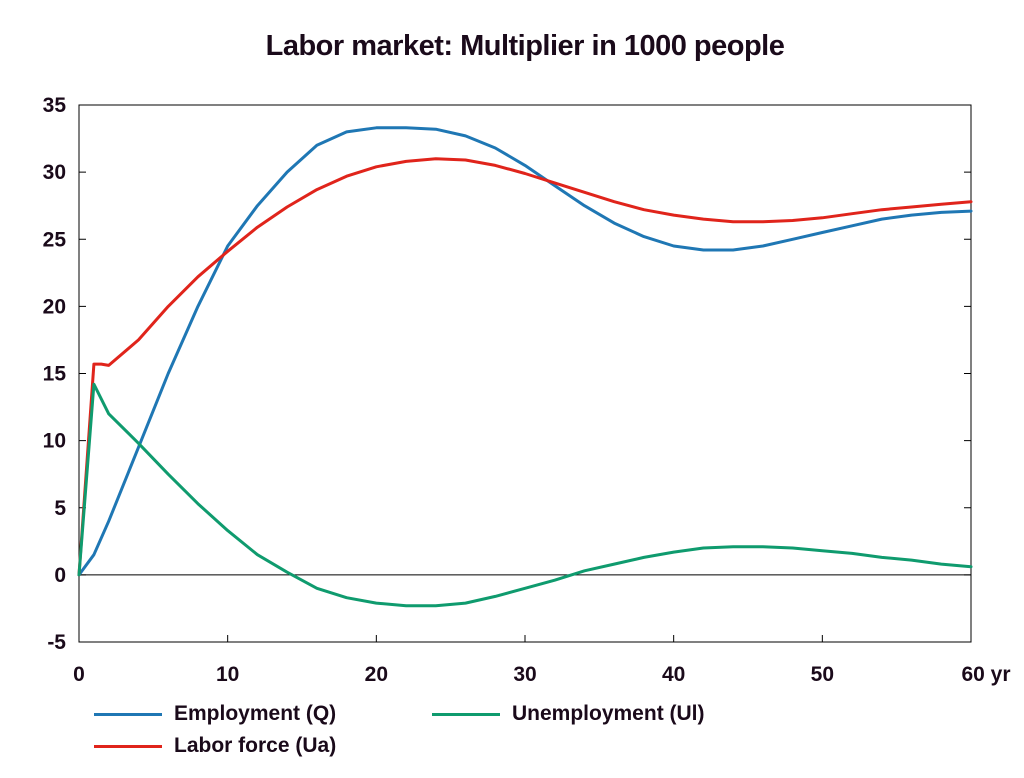 The image size is (1024, 778). Describe the element at coordinates (255, 713) in the screenshot. I see `legend-label-employment: Employment (Q)` at that location.